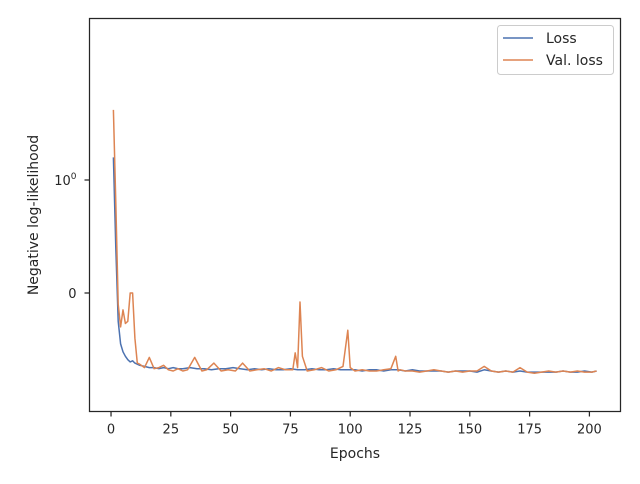 The width and height of the screenshot is (640, 484). What do you see at coordinates (72, 294) in the screenshot?
I see `y-tick-label: 0` at bounding box center [72, 294].